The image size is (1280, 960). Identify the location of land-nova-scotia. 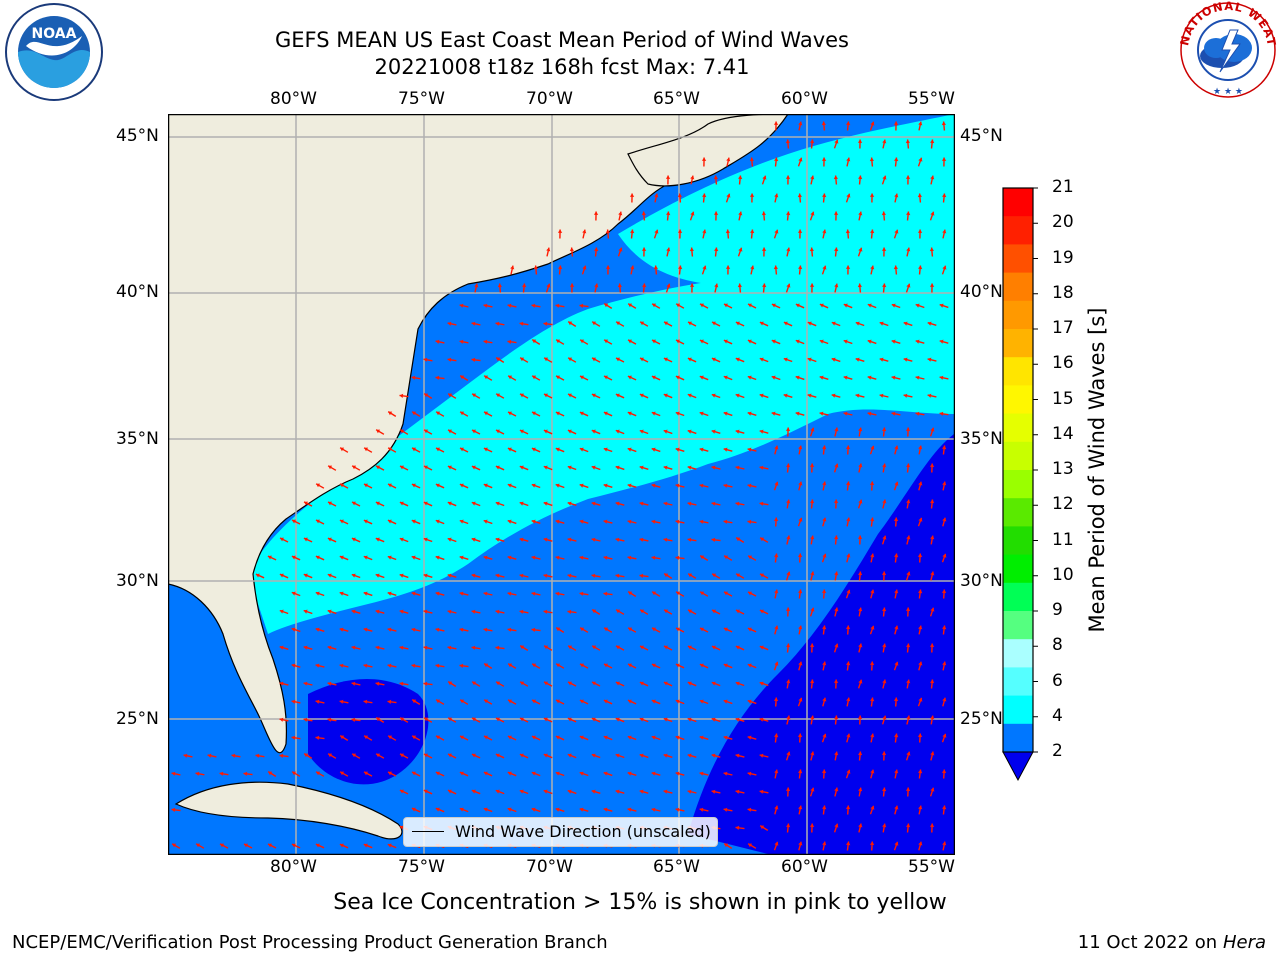
(708, 150).